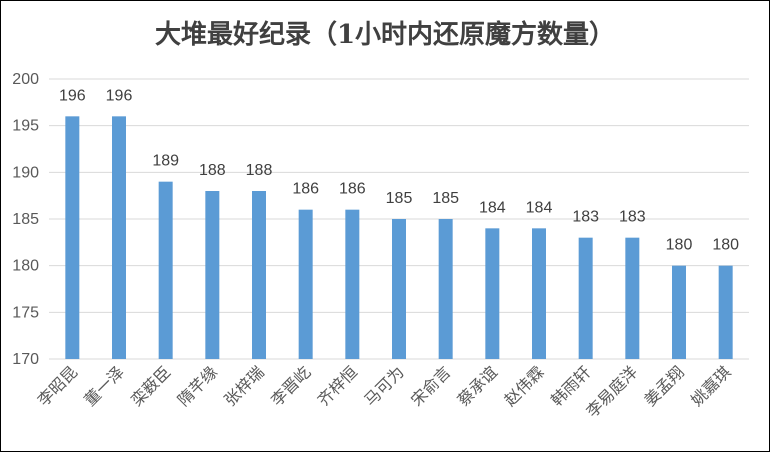 The height and width of the screenshot is (452, 770). What do you see at coordinates (165, 161) in the screenshot?
I see `data-label: 189` at bounding box center [165, 161].